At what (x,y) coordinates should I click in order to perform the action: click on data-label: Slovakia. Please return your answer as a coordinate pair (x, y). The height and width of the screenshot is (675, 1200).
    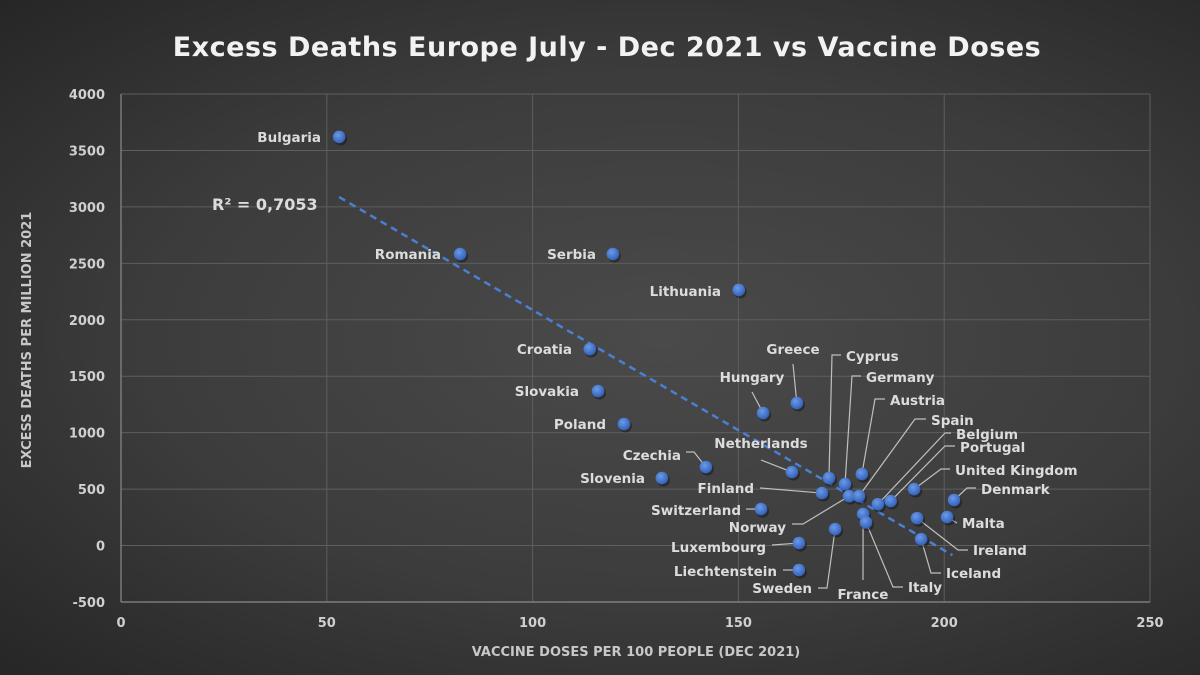
    Looking at the image, I should click on (547, 392).